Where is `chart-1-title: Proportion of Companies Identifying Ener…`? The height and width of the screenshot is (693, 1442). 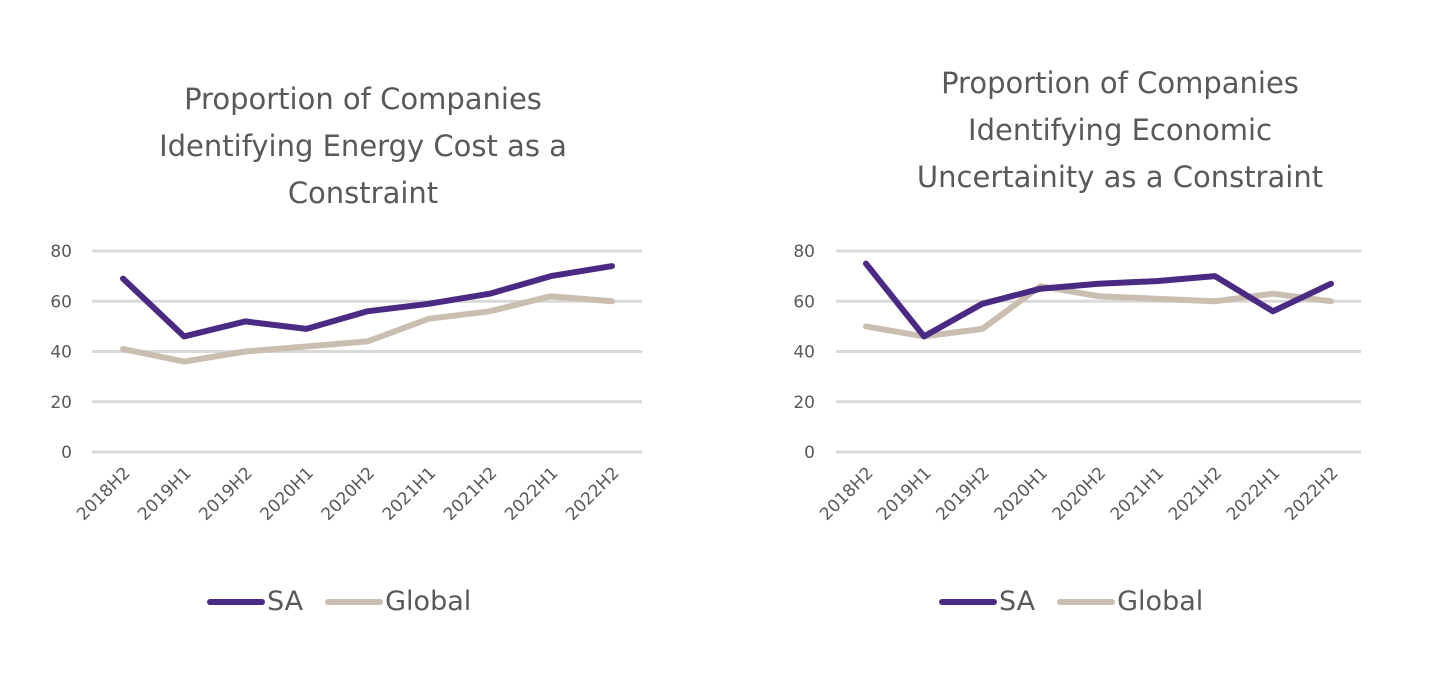 chart-1-title: Proportion of Companies Identifying Ener… is located at coordinates (363, 146).